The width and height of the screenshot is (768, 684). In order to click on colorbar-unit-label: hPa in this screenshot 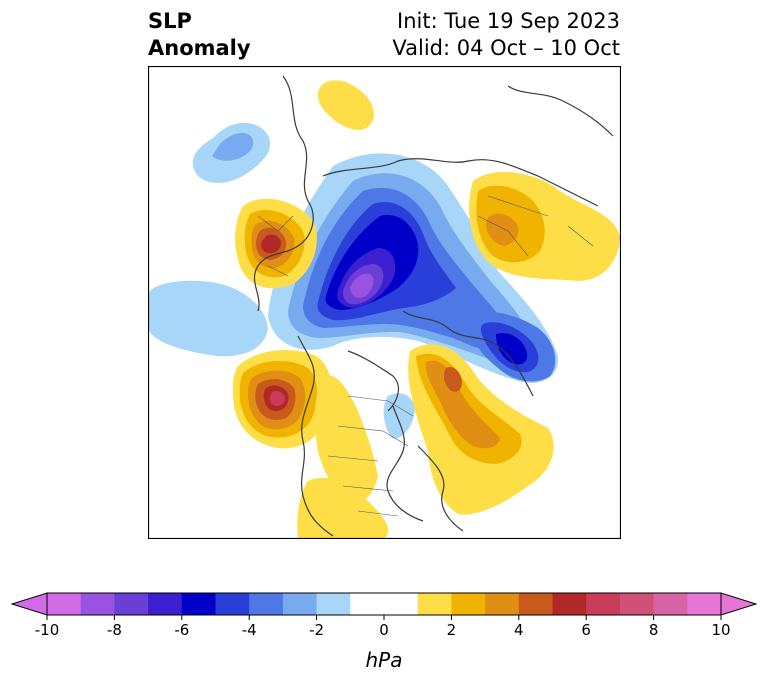, I will do `click(384, 660)`.